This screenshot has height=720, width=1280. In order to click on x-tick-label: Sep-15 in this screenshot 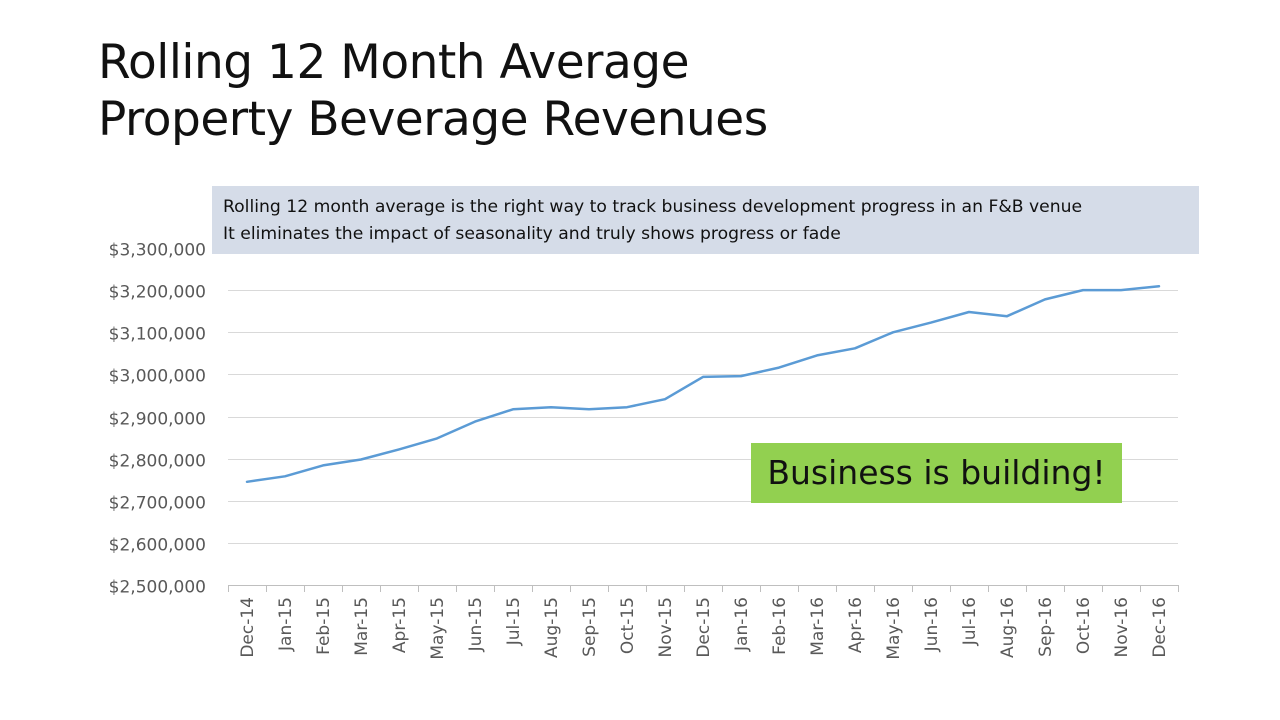, I will do `click(590, 627)`.